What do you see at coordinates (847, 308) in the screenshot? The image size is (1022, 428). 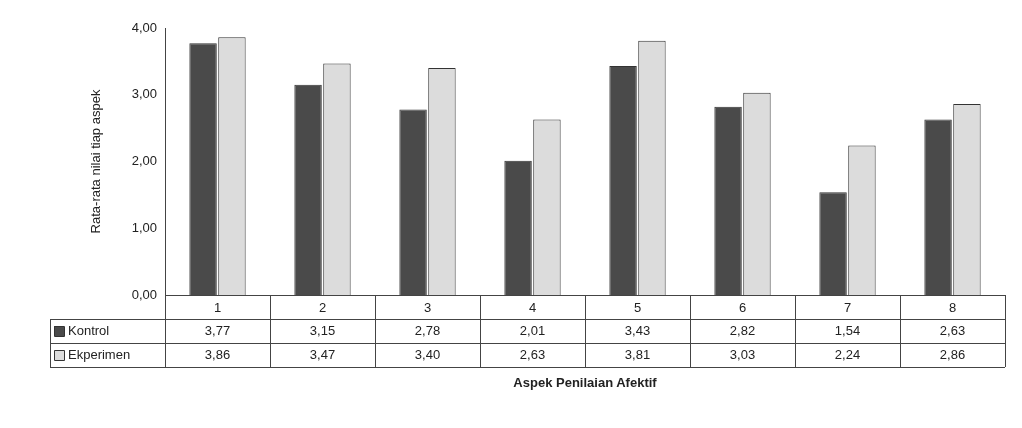 I see `x-tick-label: 7` at bounding box center [847, 308].